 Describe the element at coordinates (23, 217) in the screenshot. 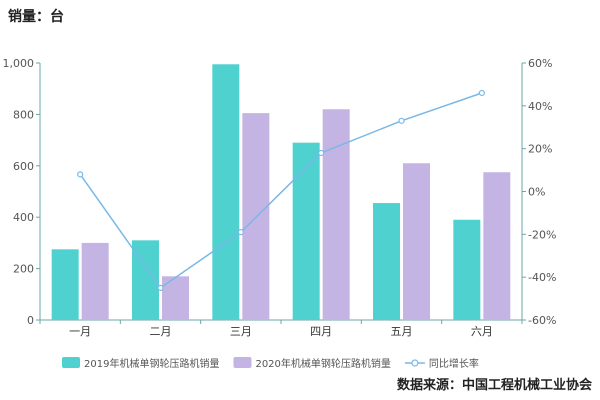

I see `y-left-tick-label: 400` at that location.